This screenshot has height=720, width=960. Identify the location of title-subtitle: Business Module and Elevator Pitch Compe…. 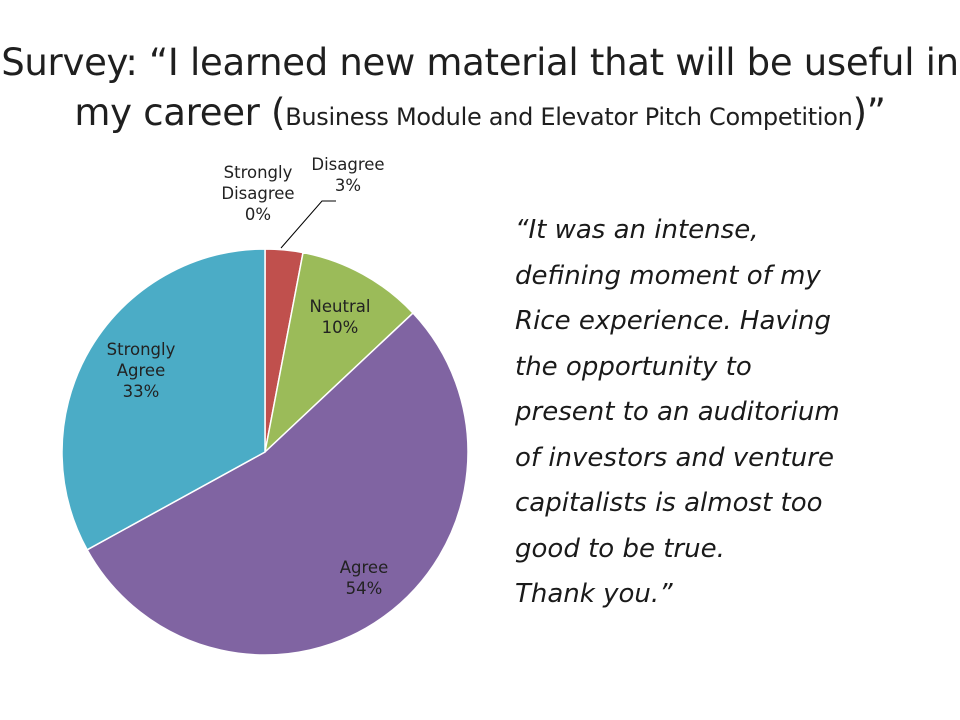
(569, 117).